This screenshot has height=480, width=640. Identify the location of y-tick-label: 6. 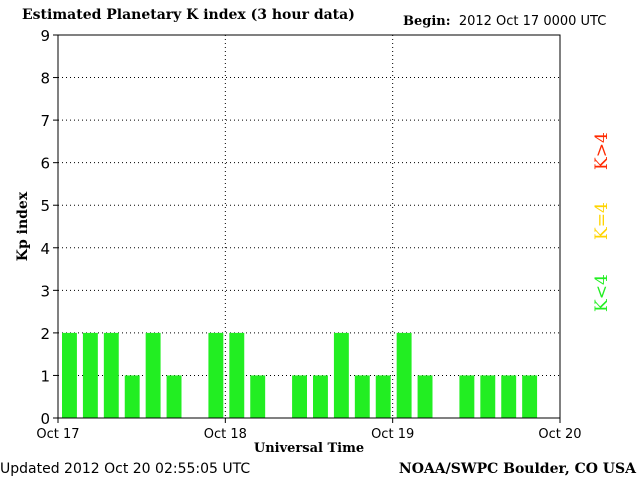
(45, 164).